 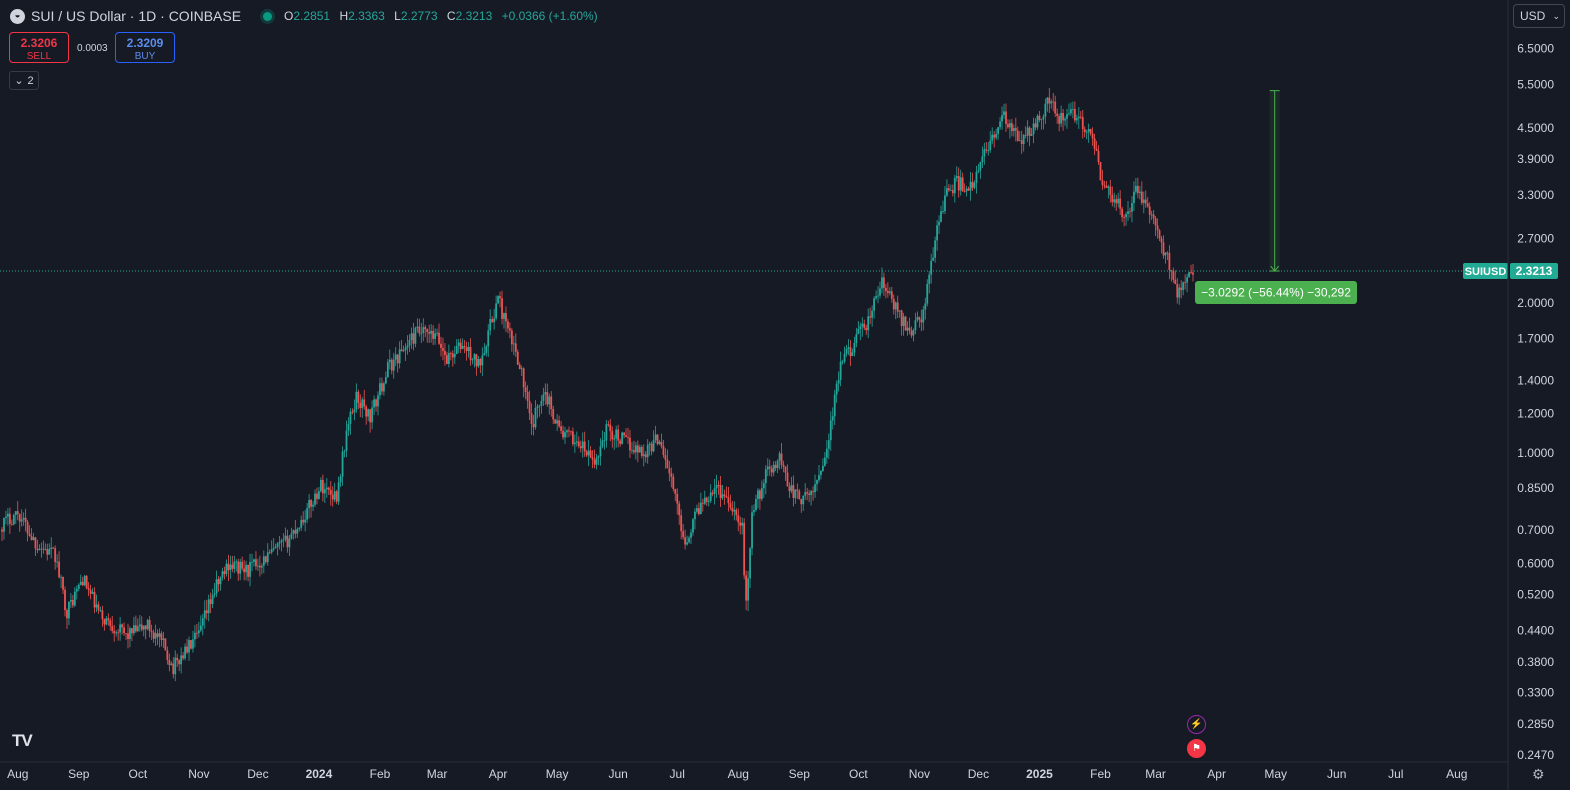 What do you see at coordinates (1336, 774) in the screenshot?
I see `x-tick-label: Jun` at bounding box center [1336, 774].